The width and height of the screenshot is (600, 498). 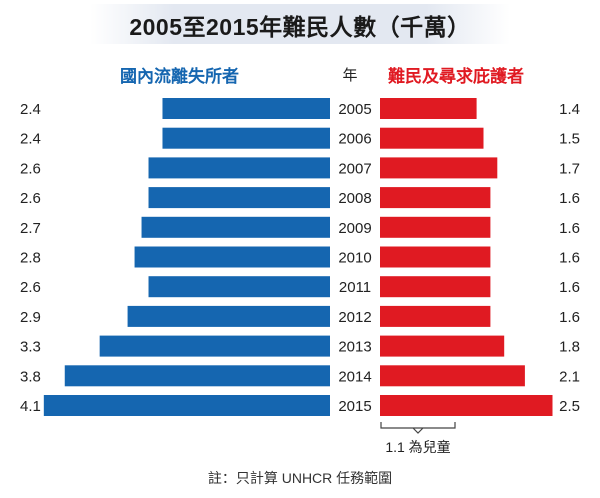 I want to click on value-right-2007: 1.7, so click(x=569, y=168).